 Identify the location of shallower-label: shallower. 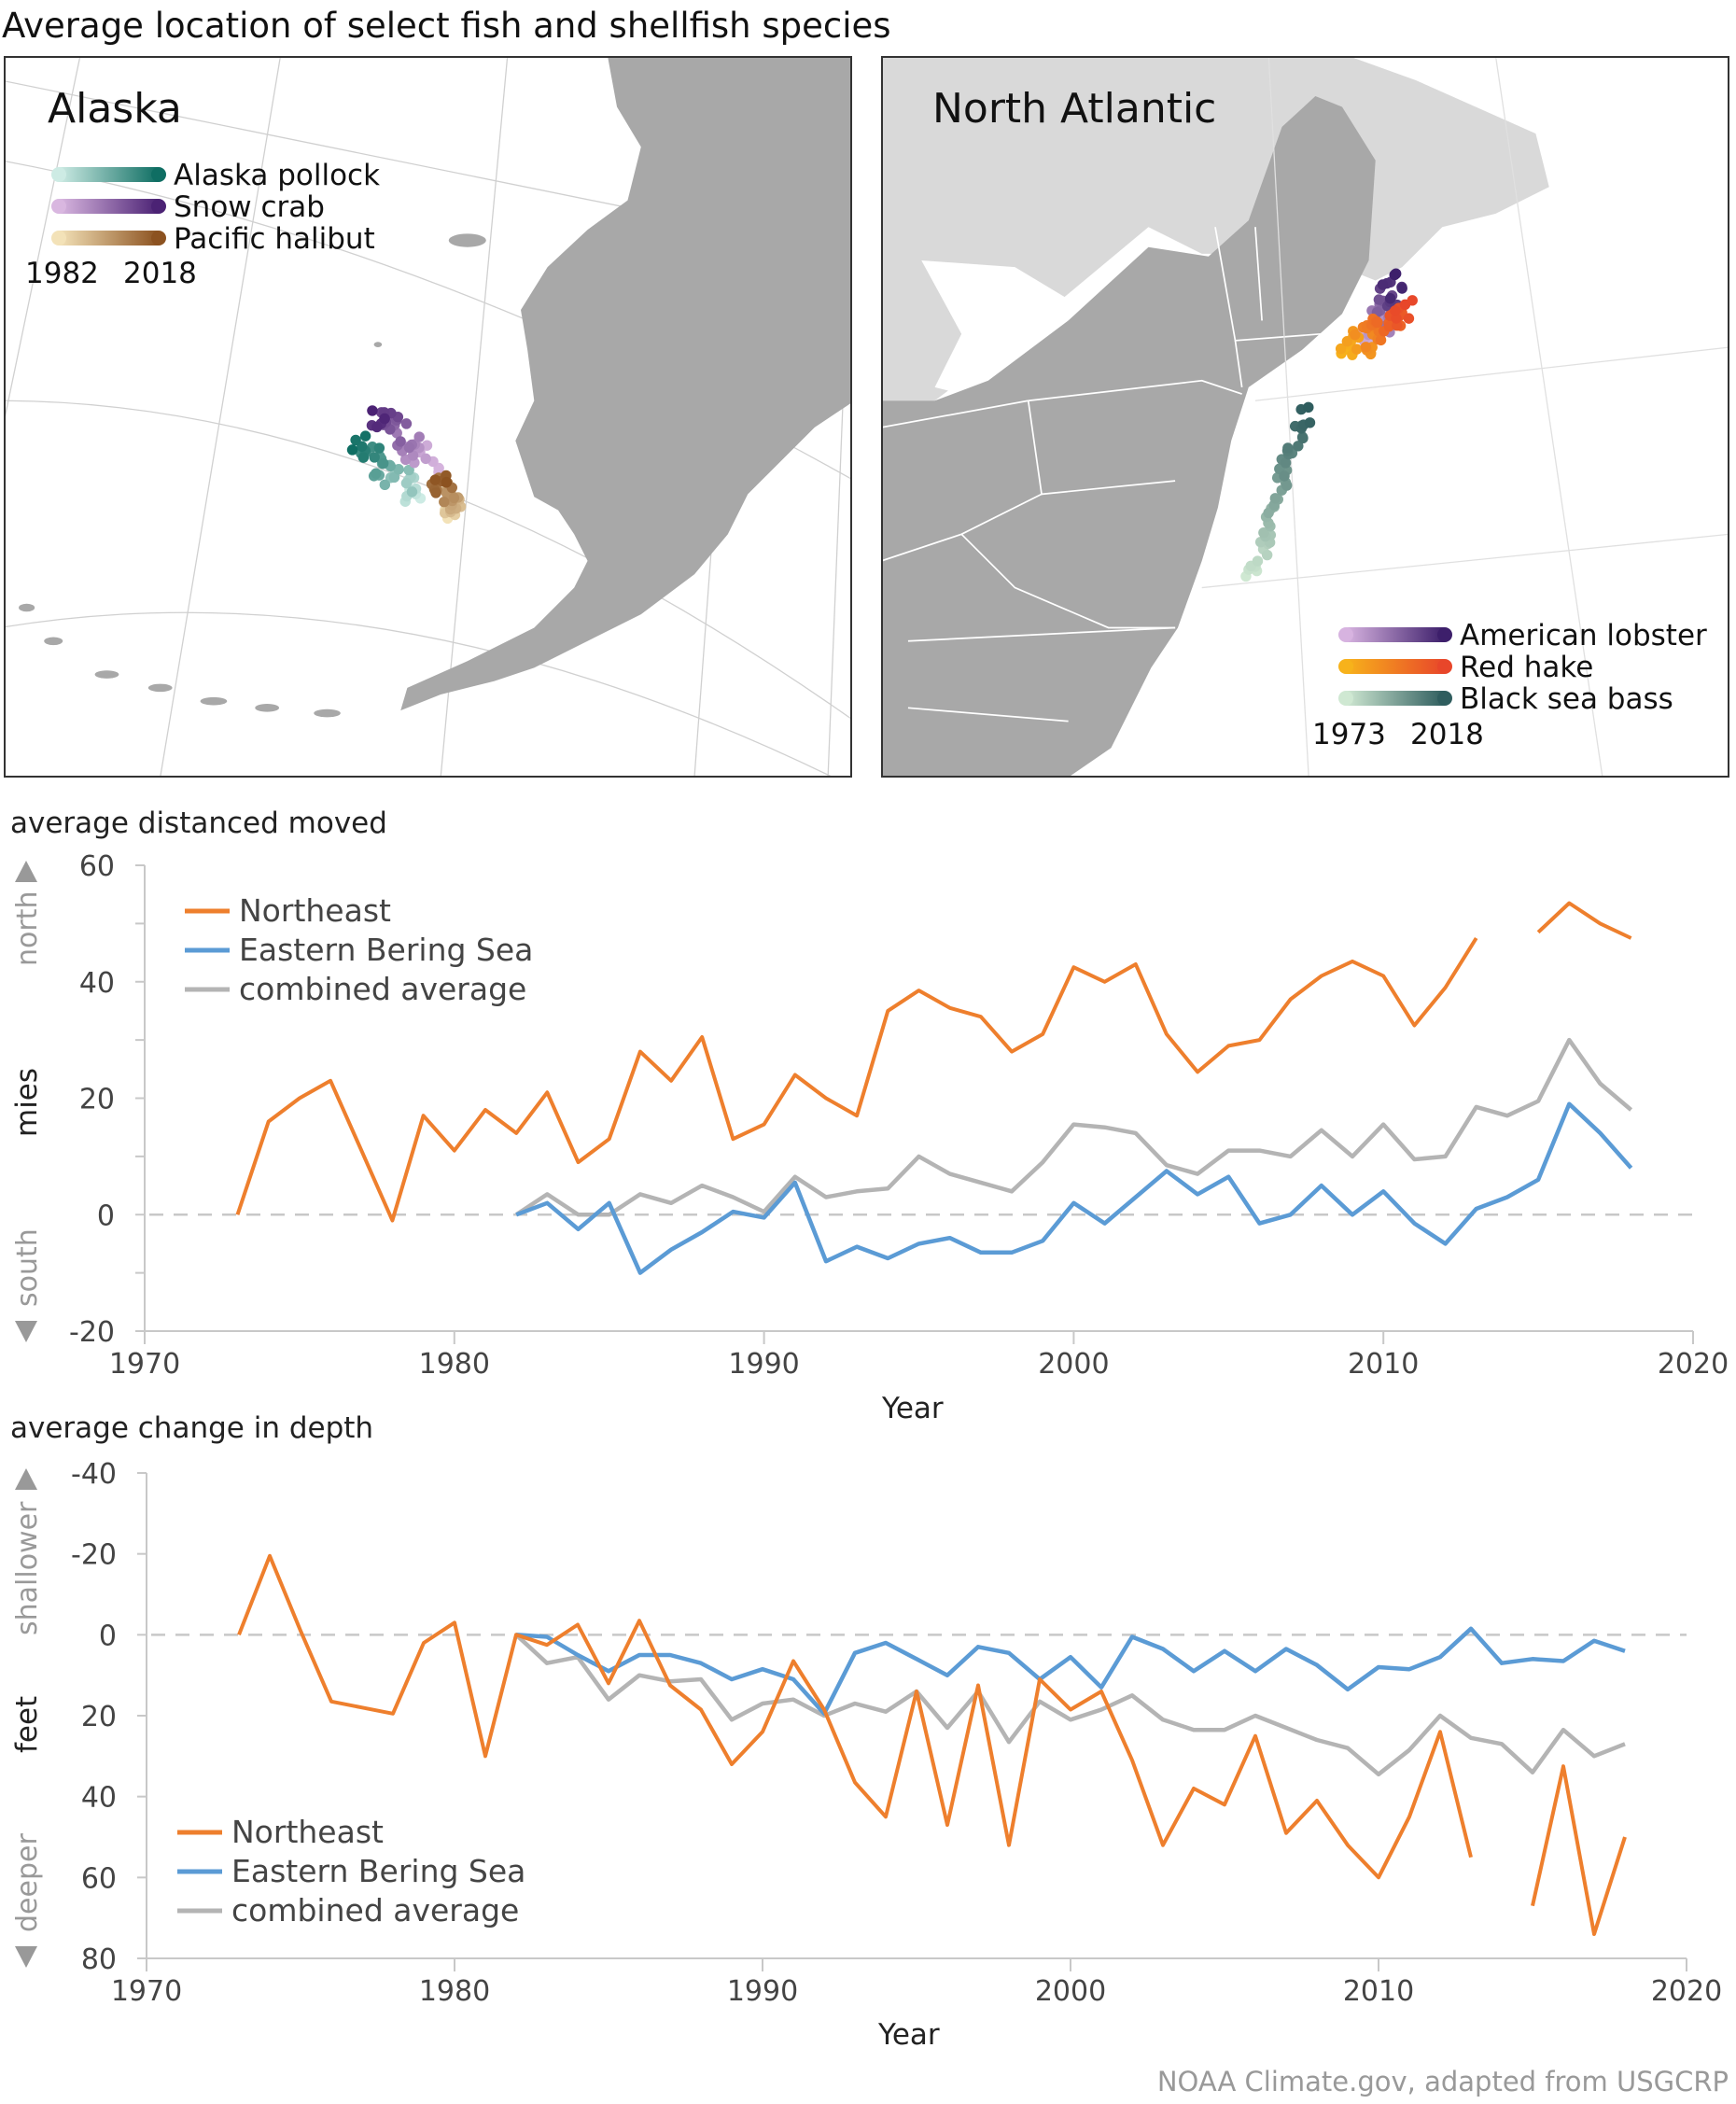
(27, 1568).